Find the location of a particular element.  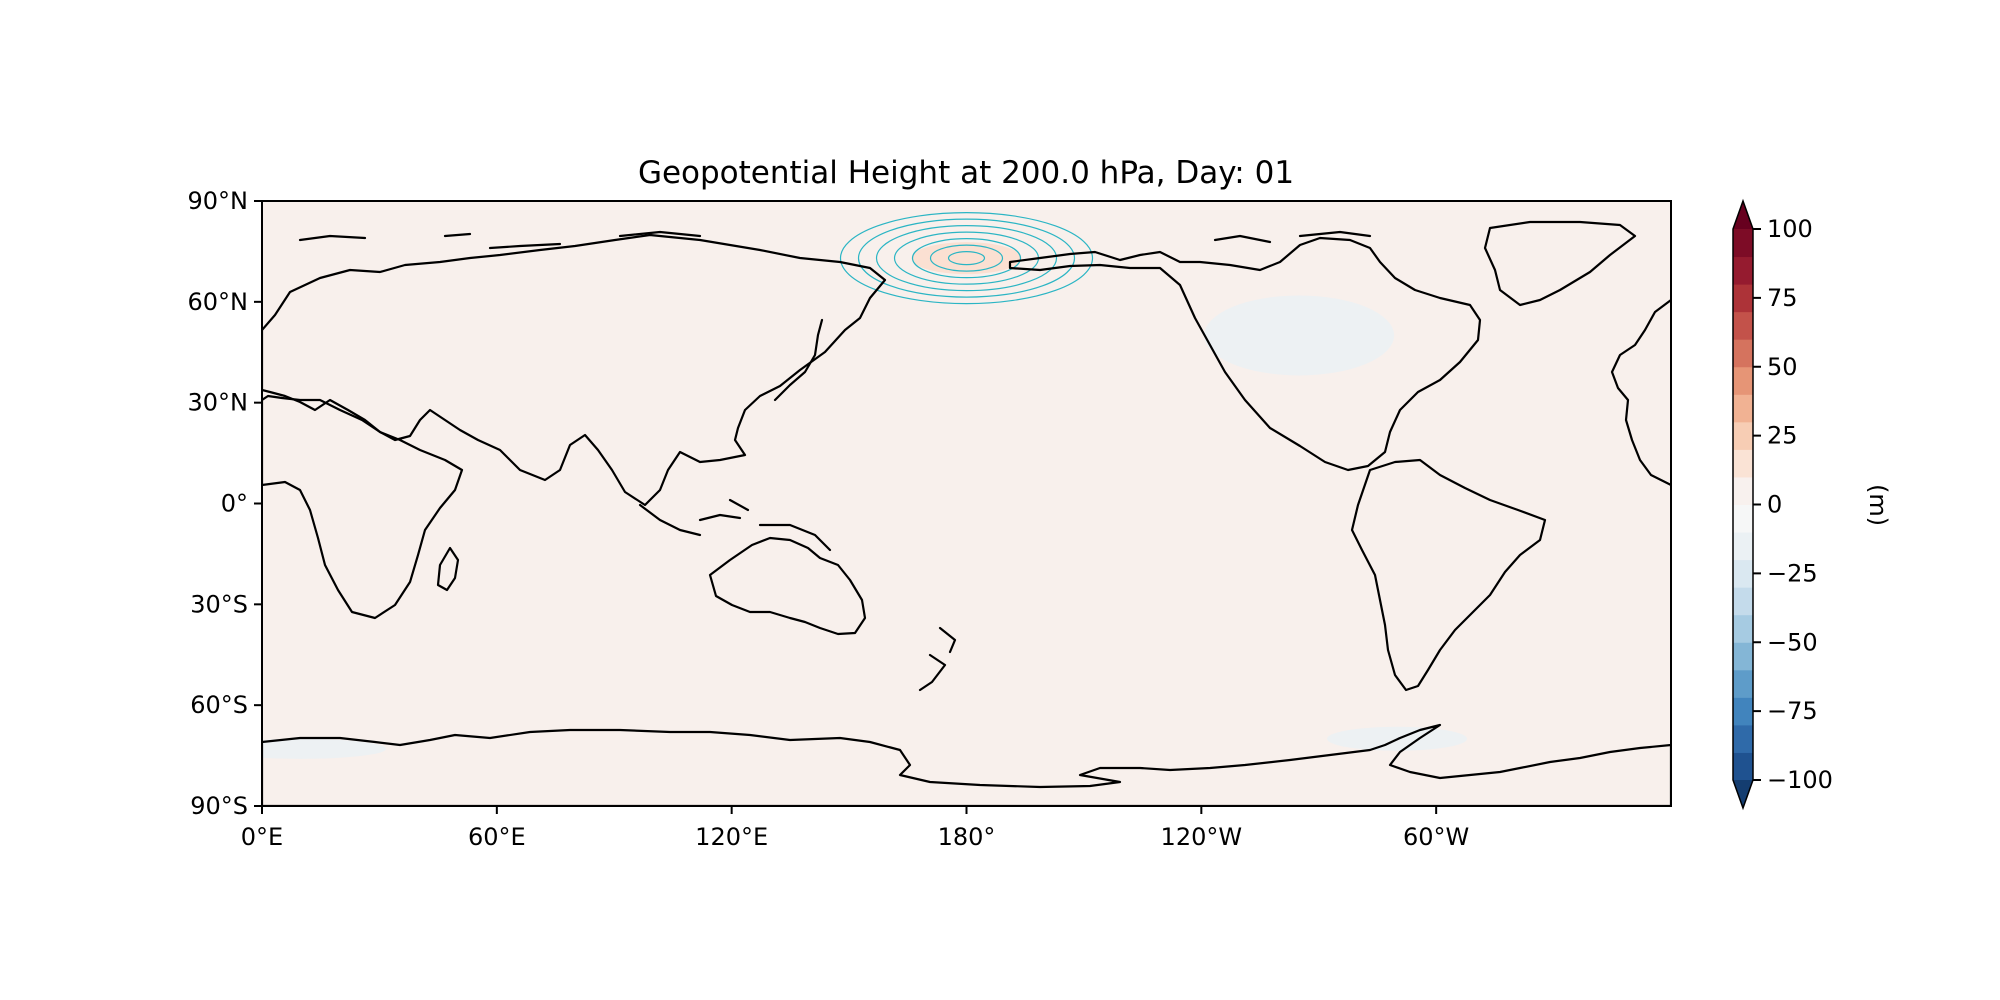

colorbar-tick-label: 0 is located at coordinates (1774, 505).